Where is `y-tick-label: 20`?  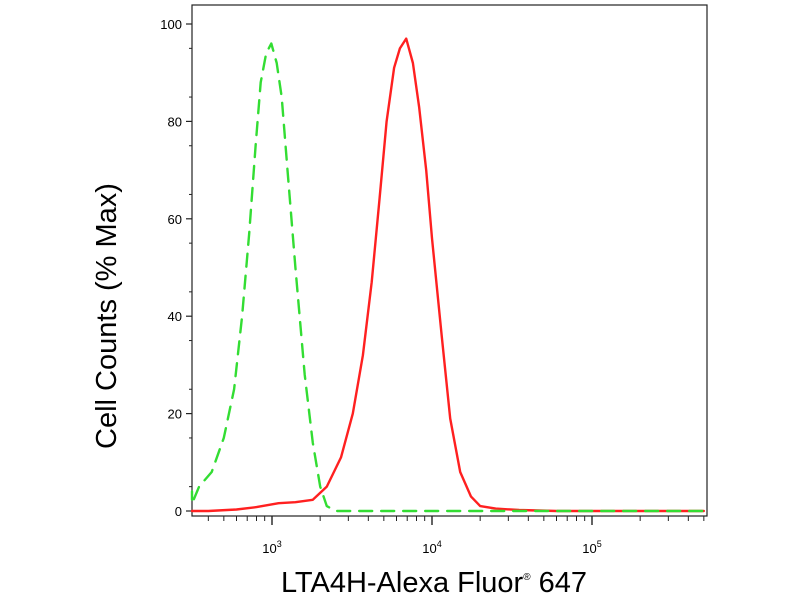
y-tick-label: 20 is located at coordinates (175, 414).